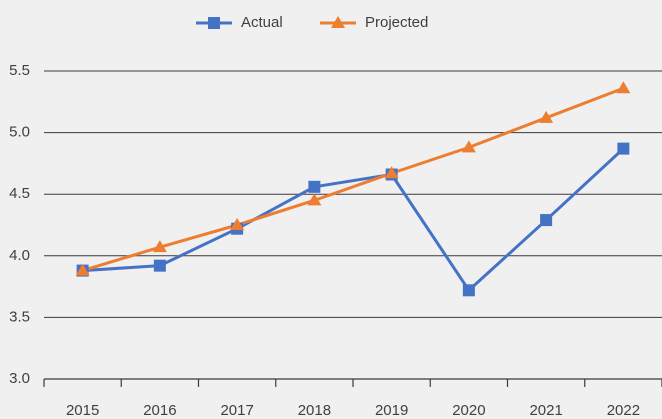 The width and height of the screenshot is (662, 419). Describe the element at coordinates (623, 410) in the screenshot. I see `x-tick-label: 2022` at that location.